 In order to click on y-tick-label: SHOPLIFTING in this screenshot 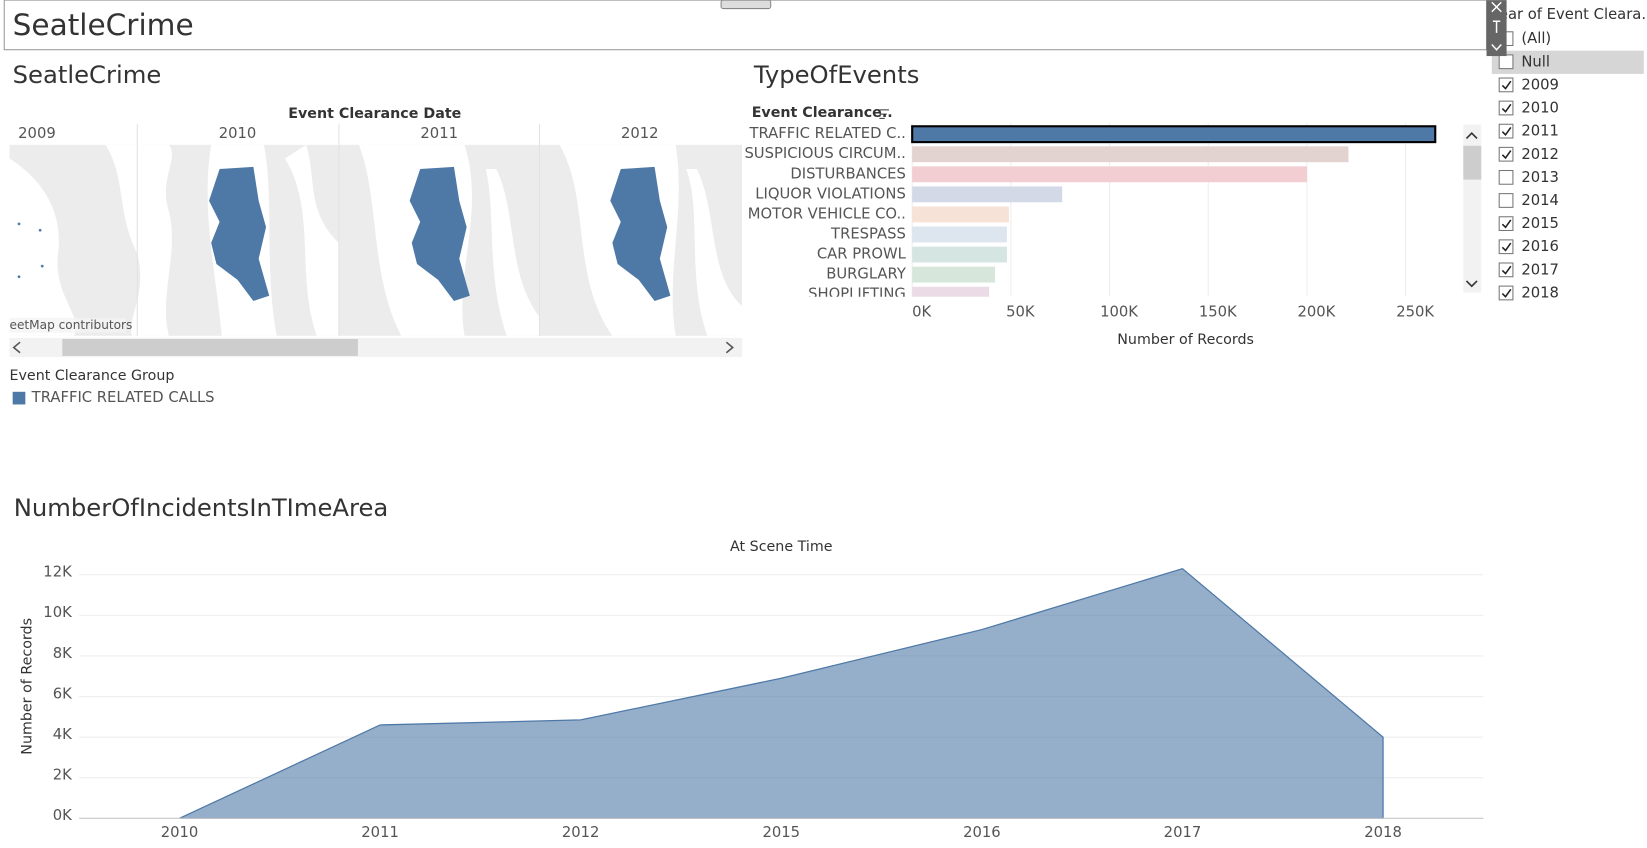, I will do `click(857, 294)`.